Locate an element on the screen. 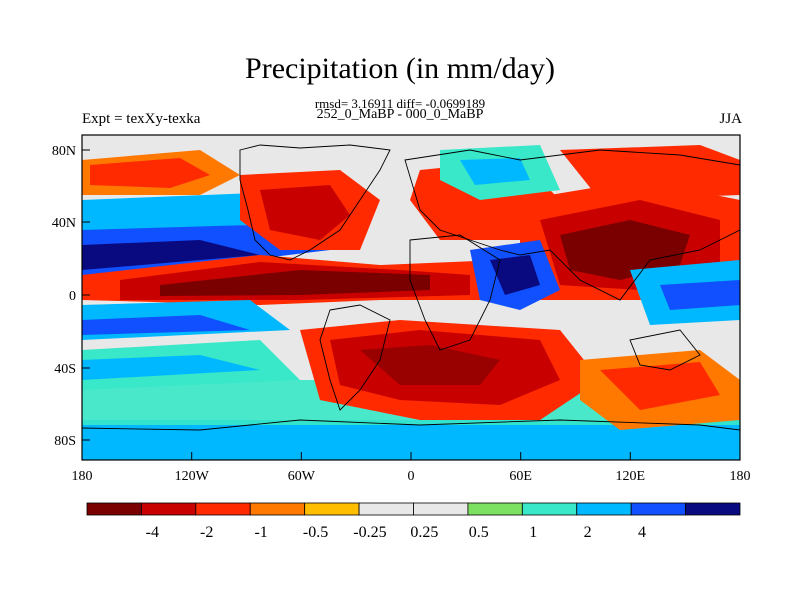  lat-axis: 80N 40N 0 40S 80S is located at coordinates (71, 296).